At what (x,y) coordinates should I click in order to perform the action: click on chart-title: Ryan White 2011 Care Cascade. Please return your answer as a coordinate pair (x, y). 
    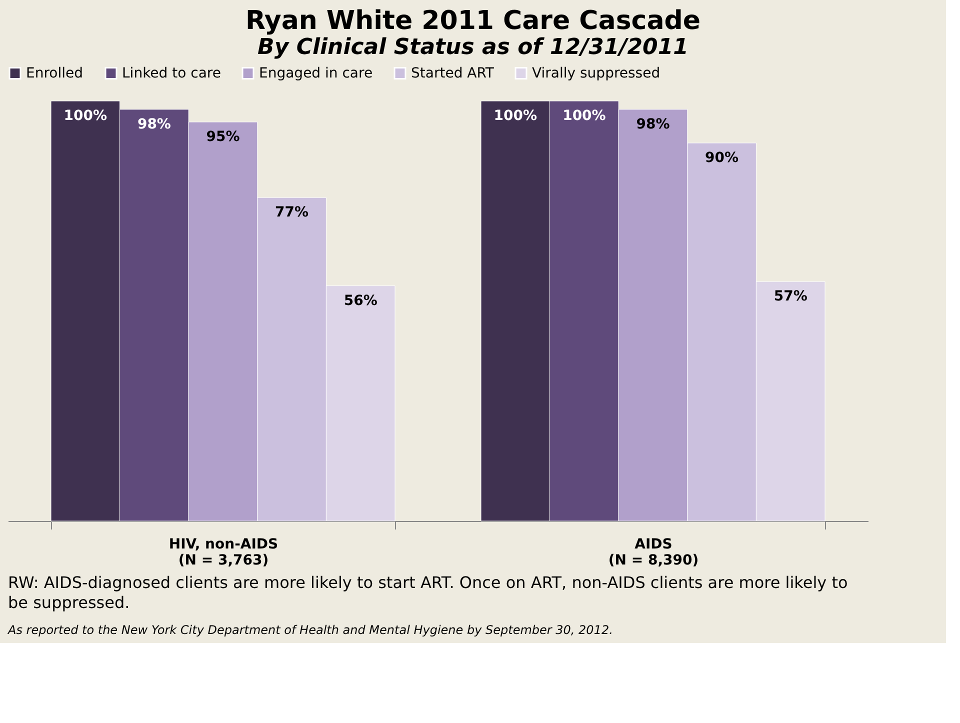
    Looking at the image, I should click on (473, 21).